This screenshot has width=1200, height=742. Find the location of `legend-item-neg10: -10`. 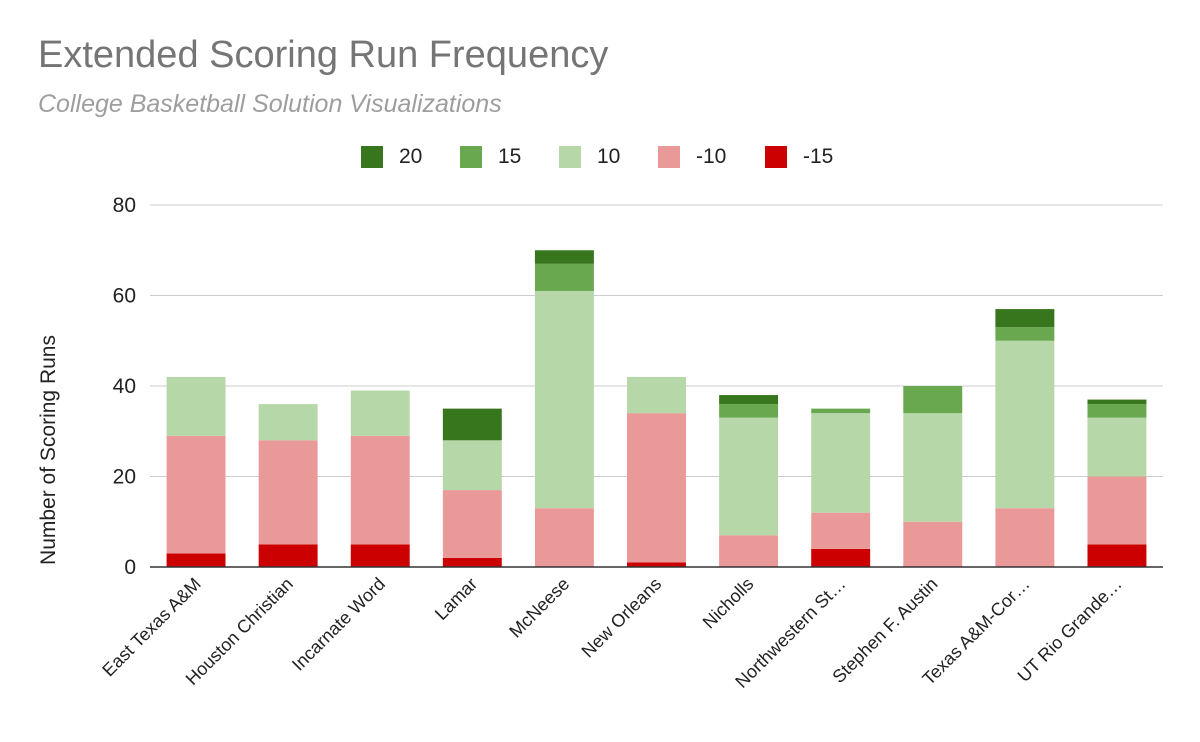

legend-item-neg10: -10 is located at coordinates (692, 157).